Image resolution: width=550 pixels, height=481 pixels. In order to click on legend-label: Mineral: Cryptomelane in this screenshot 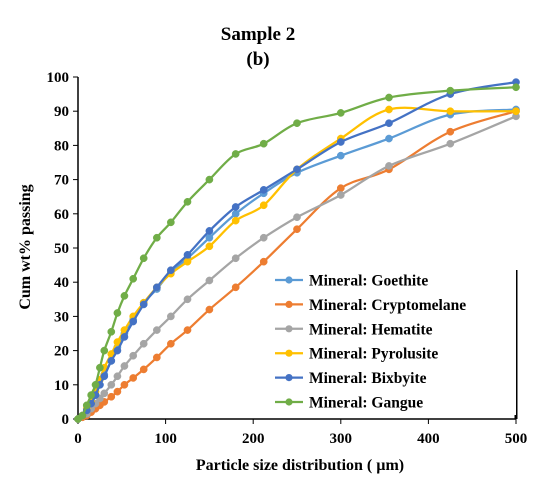, I will do `click(387, 305)`.